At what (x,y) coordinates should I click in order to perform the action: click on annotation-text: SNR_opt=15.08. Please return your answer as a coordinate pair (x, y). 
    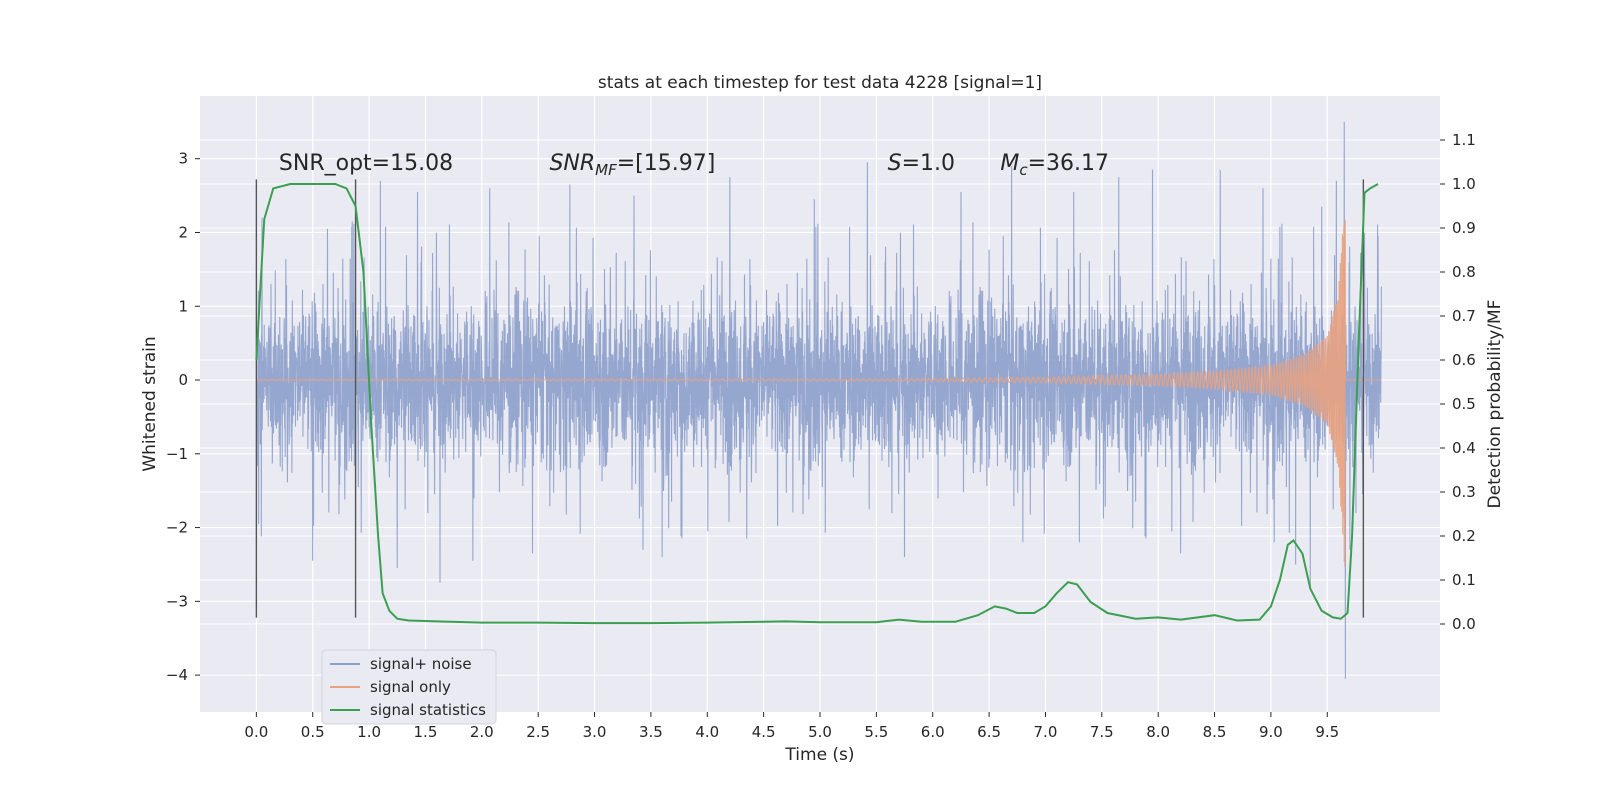
    Looking at the image, I should click on (366, 163).